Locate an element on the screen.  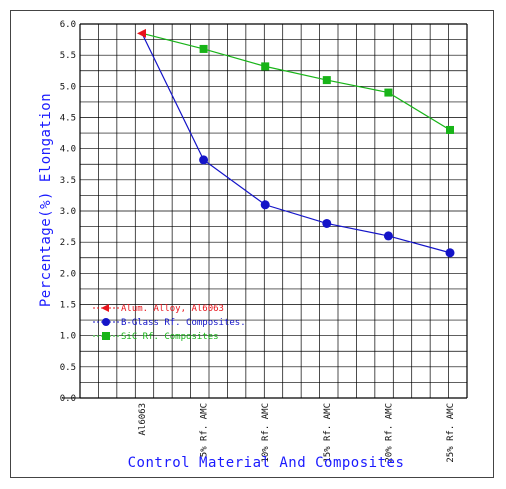
y-tick-label: 3.0 is located at coordinates (68, 212).